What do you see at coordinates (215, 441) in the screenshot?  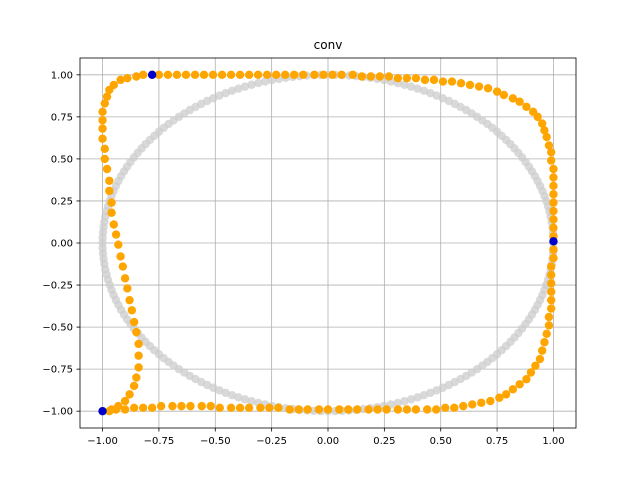 I see `x-tick-label: −0.50` at bounding box center [215, 441].